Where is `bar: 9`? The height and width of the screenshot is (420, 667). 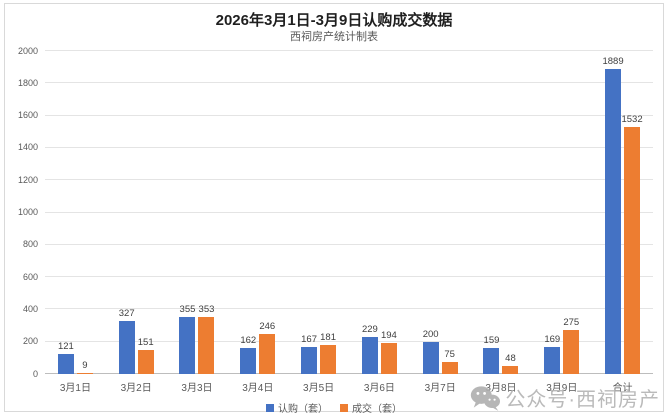
bar: 9 is located at coordinates (84, 367).